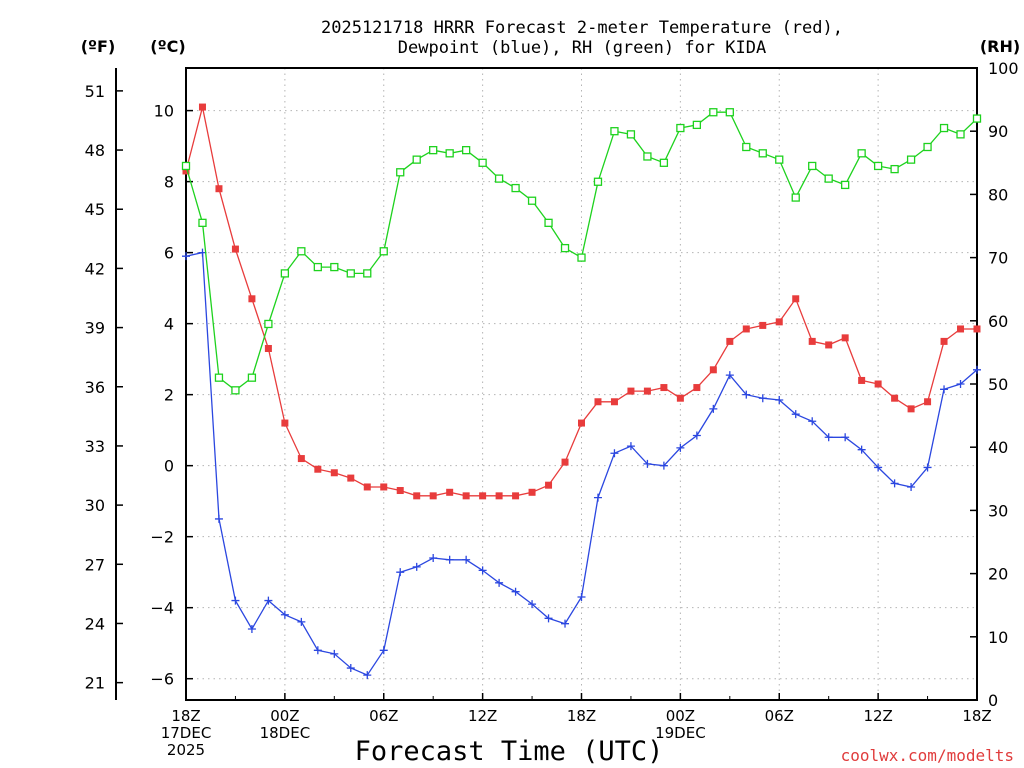 The height and width of the screenshot is (768, 1024). What do you see at coordinates (95, 683) in the screenshot?
I see `fahrenheit-tick-label: 21` at bounding box center [95, 683].